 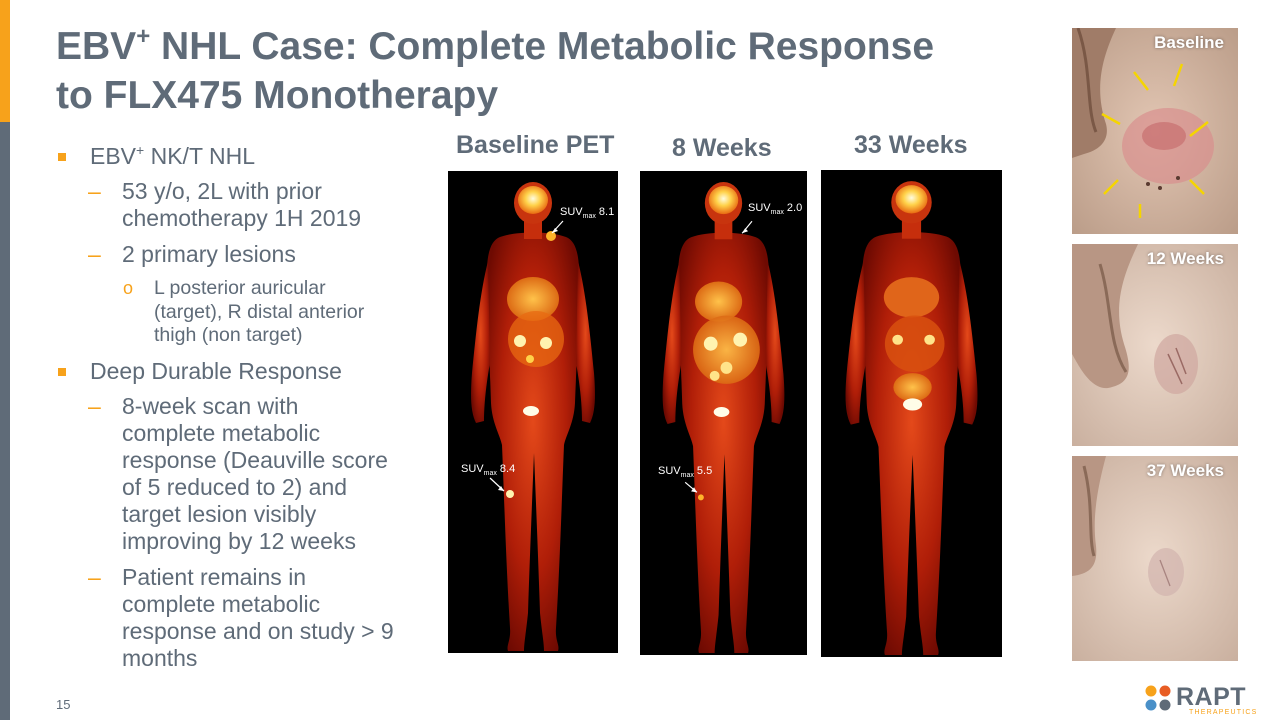 What do you see at coordinates (911, 145) in the screenshot?
I see `pet-header-33-weeks: 33 Weeks` at bounding box center [911, 145].